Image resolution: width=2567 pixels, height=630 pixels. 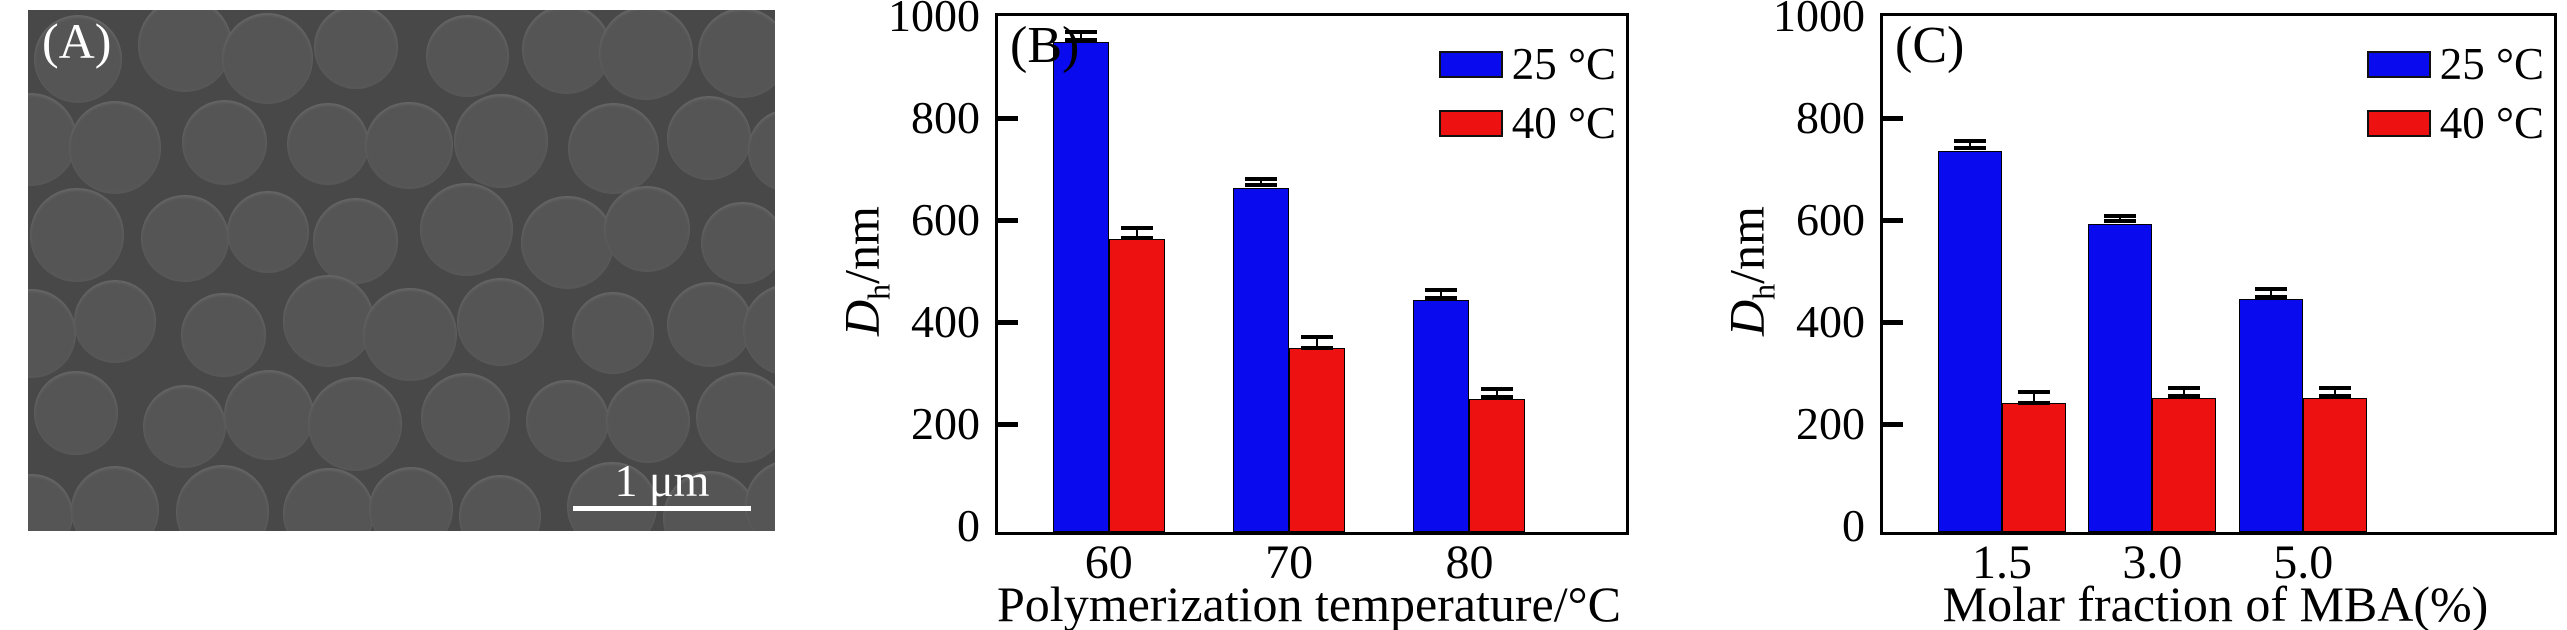 What do you see at coordinates (1309, 603) in the screenshot?
I see `x-axis-title-b: Polymerization temperature/°C` at bounding box center [1309, 603].